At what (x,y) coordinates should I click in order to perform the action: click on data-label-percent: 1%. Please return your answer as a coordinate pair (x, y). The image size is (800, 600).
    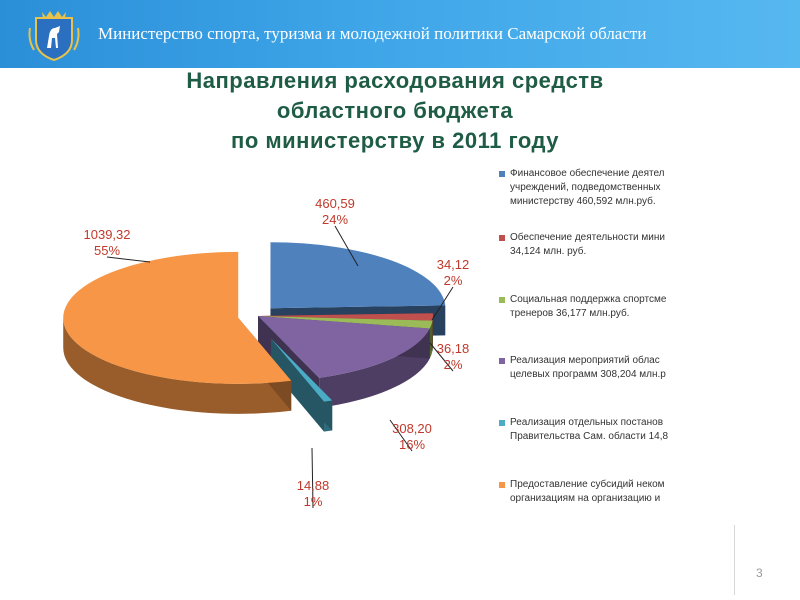
    Looking at the image, I should click on (313, 501).